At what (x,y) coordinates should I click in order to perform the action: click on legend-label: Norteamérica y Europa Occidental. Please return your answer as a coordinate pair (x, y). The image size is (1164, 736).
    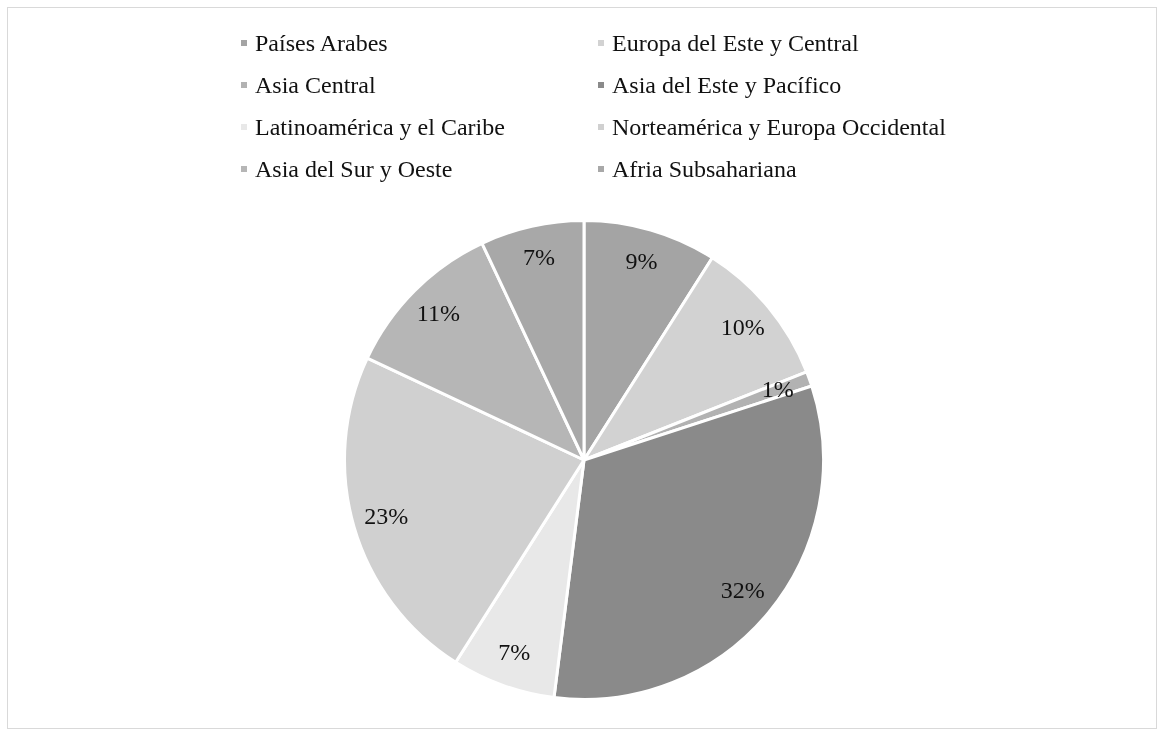
    Looking at the image, I should click on (779, 127).